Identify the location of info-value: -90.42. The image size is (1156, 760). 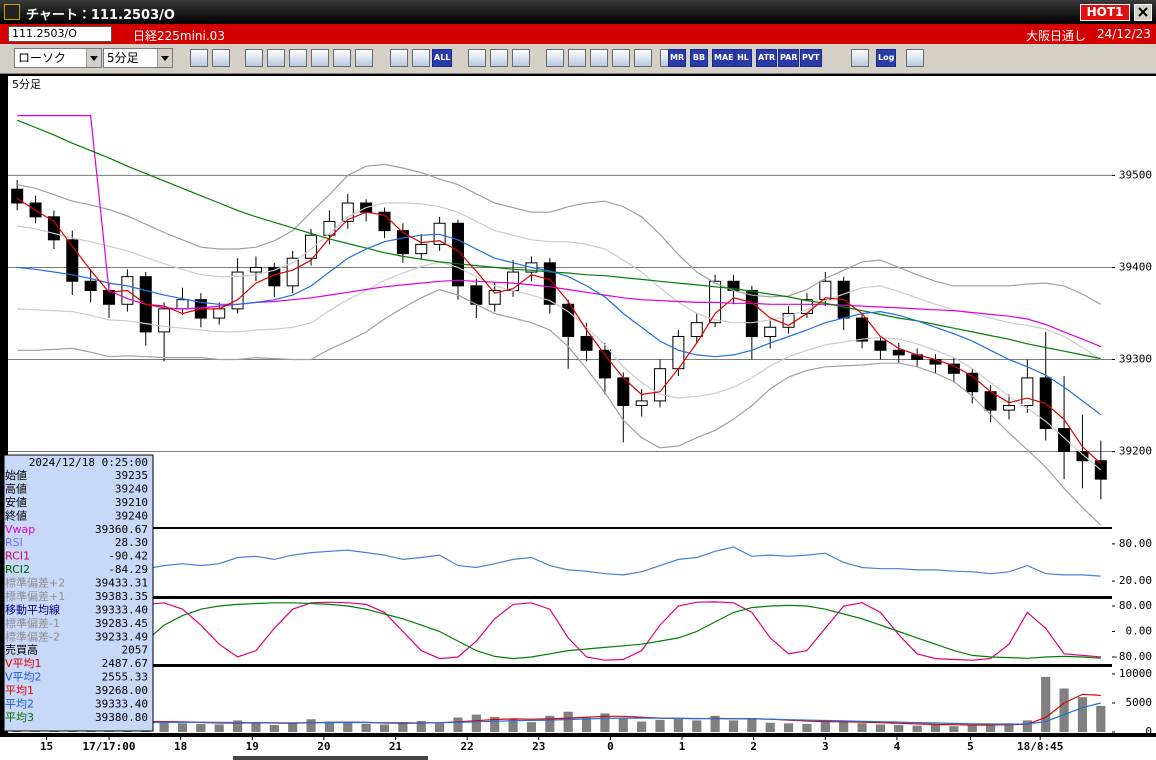
(128, 556).